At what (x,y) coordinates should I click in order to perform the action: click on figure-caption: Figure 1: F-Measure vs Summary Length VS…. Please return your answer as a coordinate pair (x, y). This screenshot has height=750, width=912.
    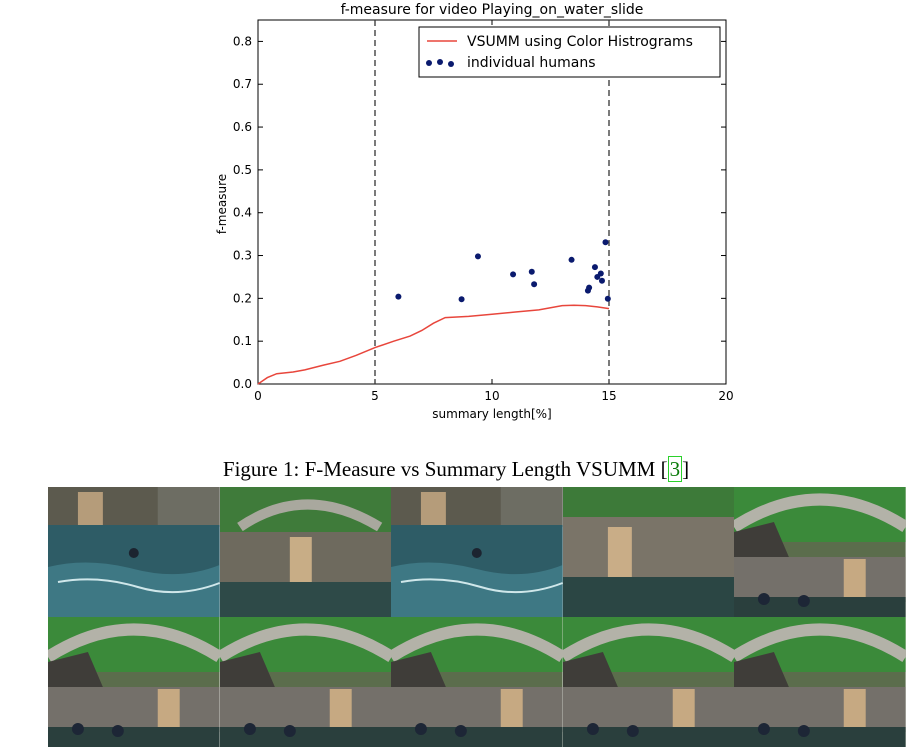
    Looking at the image, I should click on (456, 469).